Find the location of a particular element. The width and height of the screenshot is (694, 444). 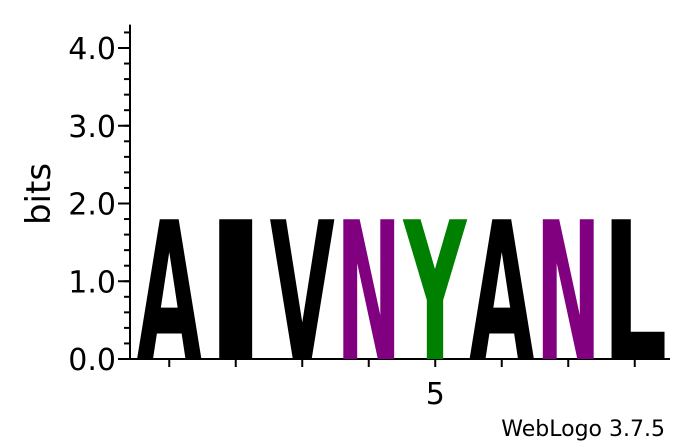

y-axis-label: bits is located at coordinates (39, 194).